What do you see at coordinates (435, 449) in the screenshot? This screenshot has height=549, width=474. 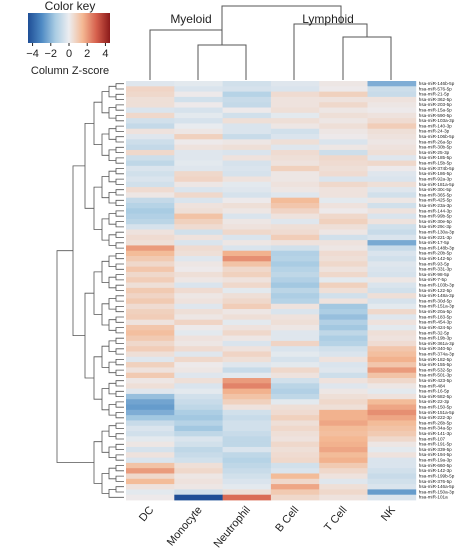 I see `row-label: hsa-miR-339-5p` at bounding box center [435, 449].